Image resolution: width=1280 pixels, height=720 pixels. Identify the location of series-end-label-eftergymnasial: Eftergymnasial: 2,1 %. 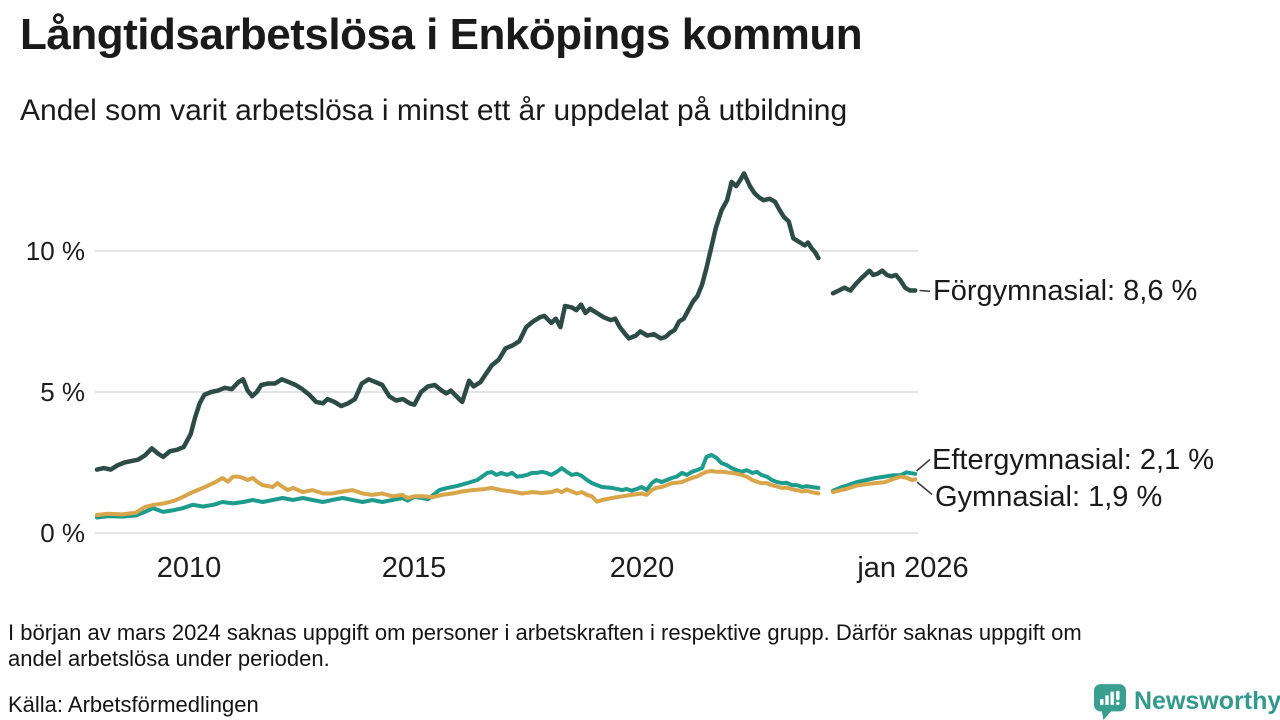
(1073, 460).